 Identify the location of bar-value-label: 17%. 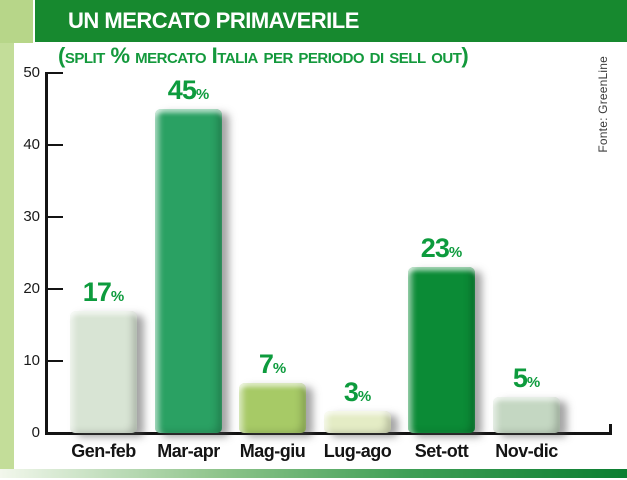
(104, 294).